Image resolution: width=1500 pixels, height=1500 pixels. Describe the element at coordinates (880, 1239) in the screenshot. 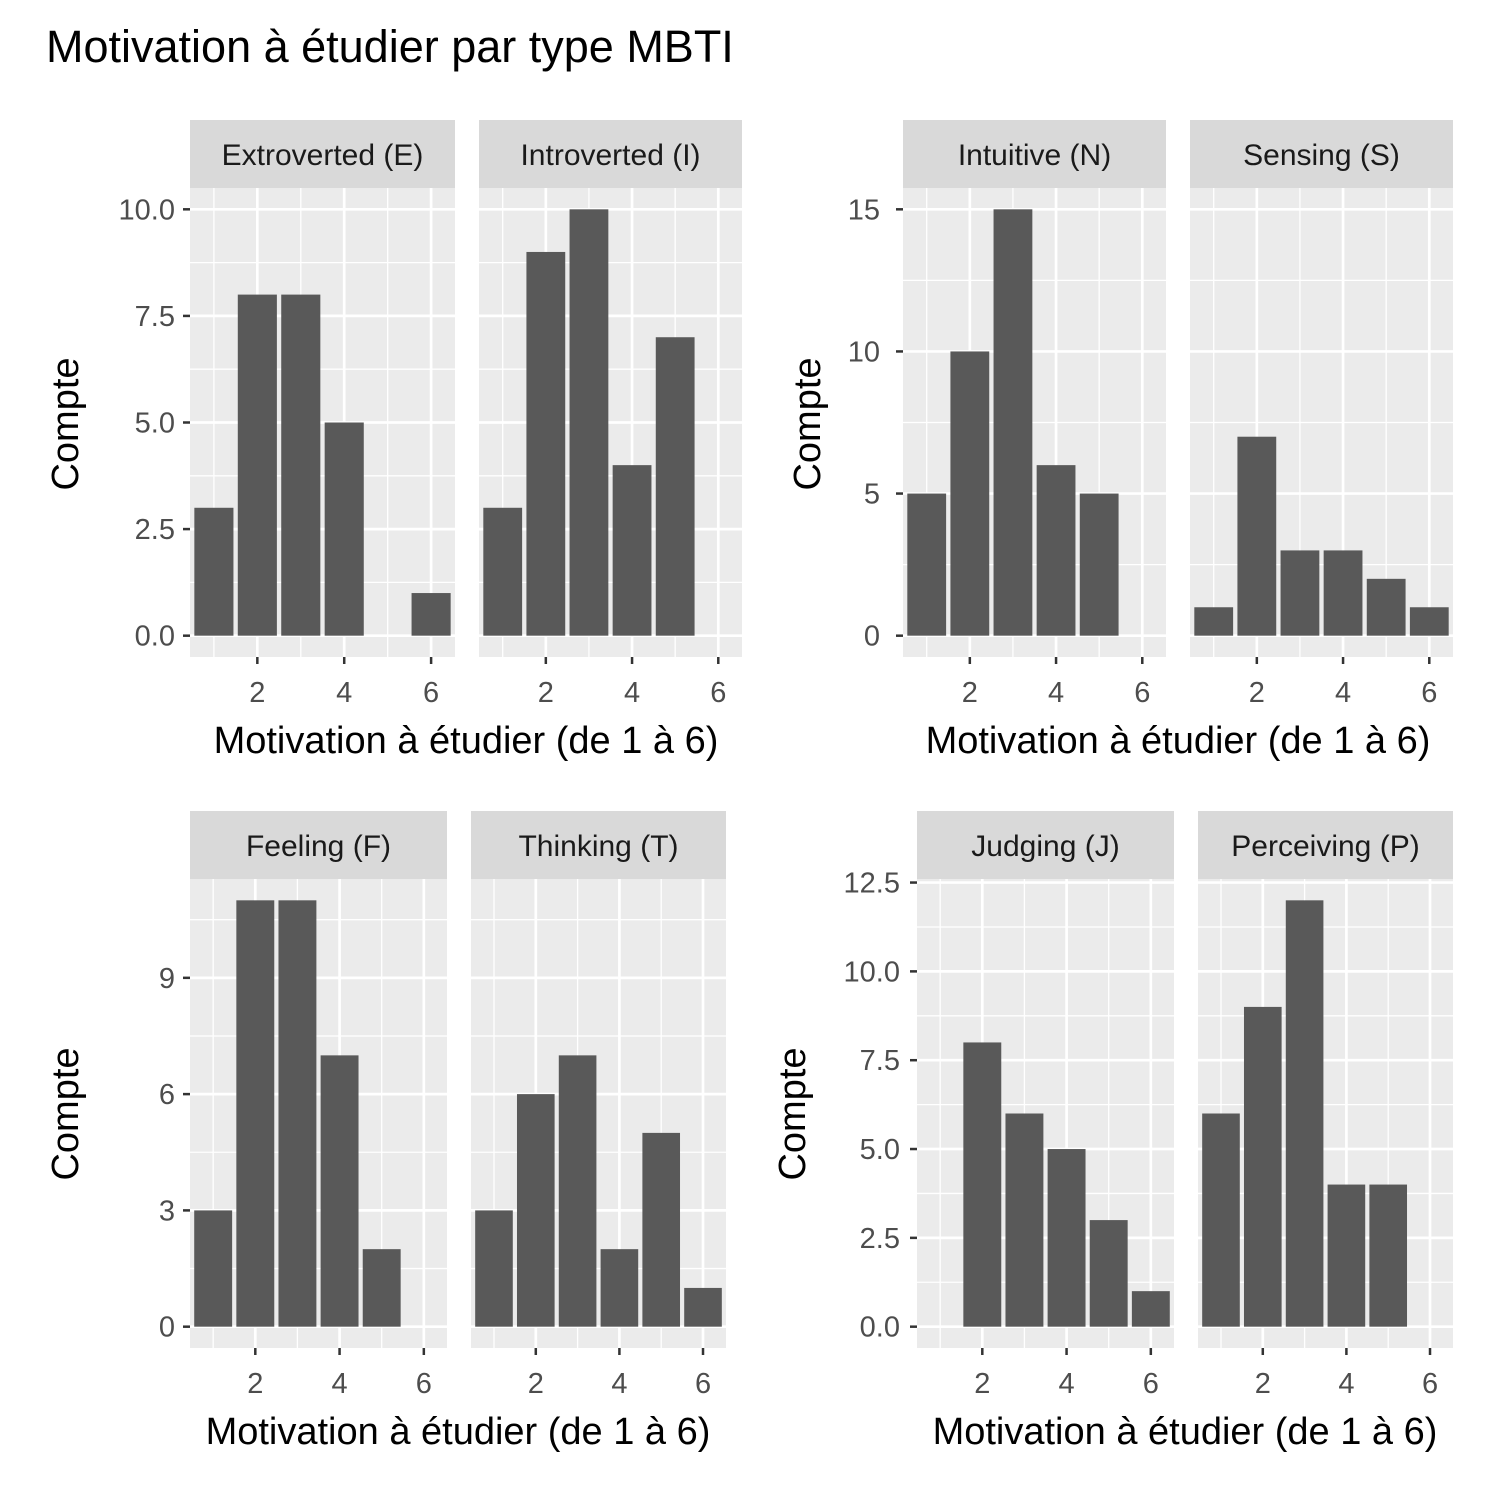

I see `y-tick-label: 2.5` at that location.